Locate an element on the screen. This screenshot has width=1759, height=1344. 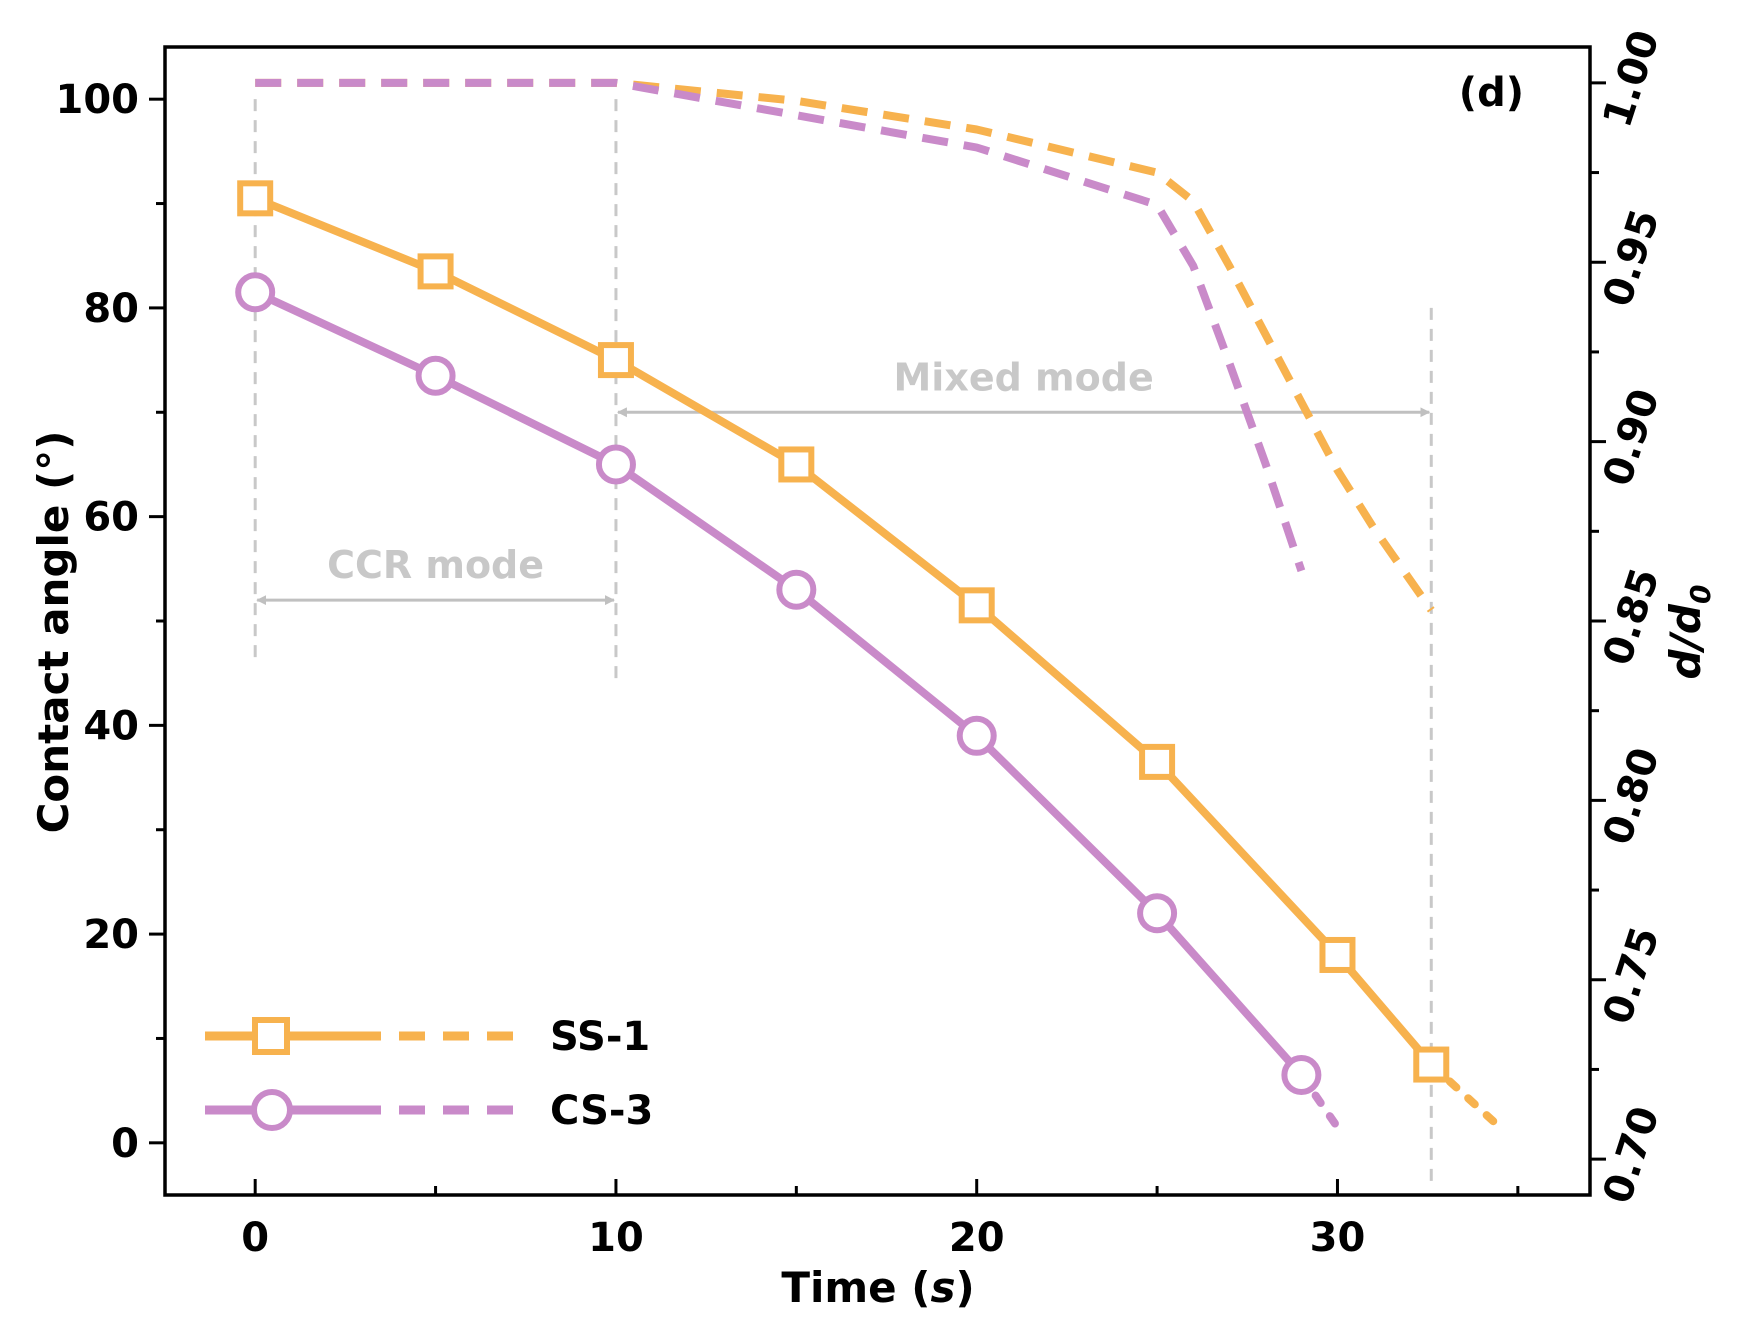
legend-label-ss-1: SS-1 is located at coordinates (600, 1037).